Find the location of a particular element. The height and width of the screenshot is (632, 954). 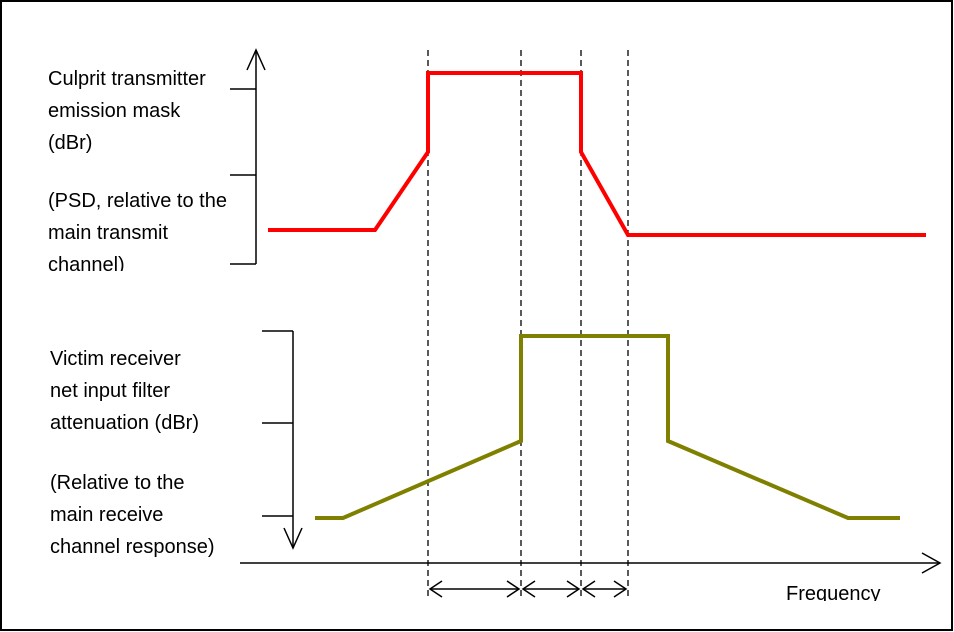

rx-label-line-1: Victim receiver is located at coordinates (115, 359).